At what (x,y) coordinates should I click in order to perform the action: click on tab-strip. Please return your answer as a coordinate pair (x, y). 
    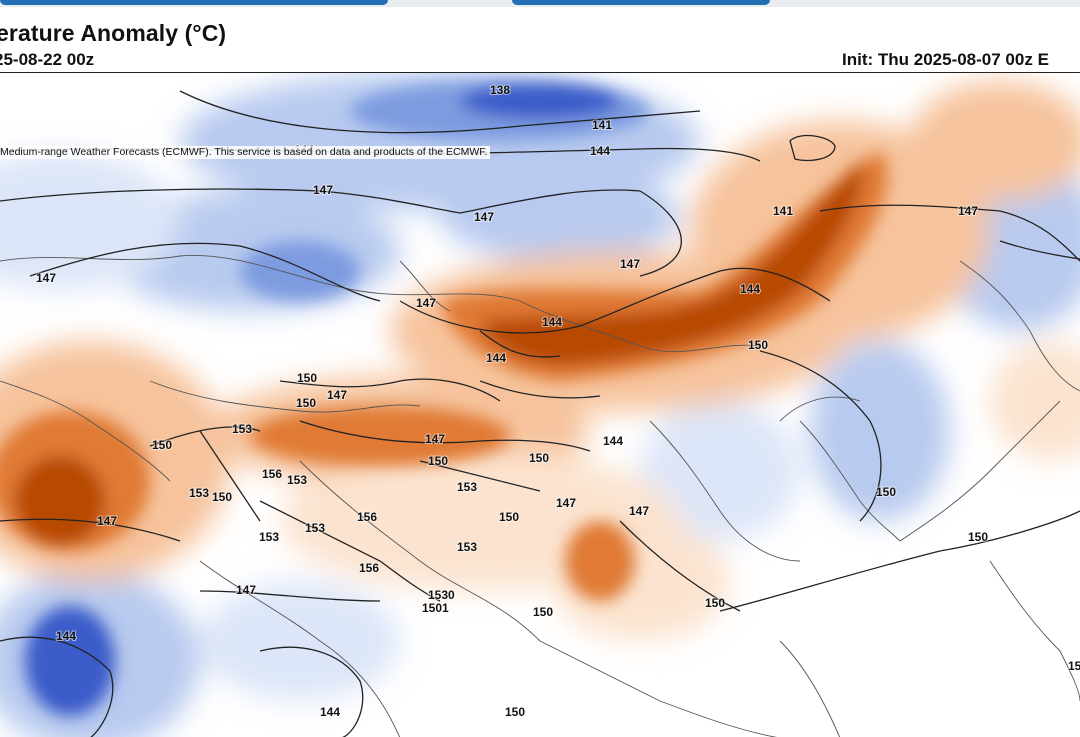
    Looking at the image, I should click on (540, 3).